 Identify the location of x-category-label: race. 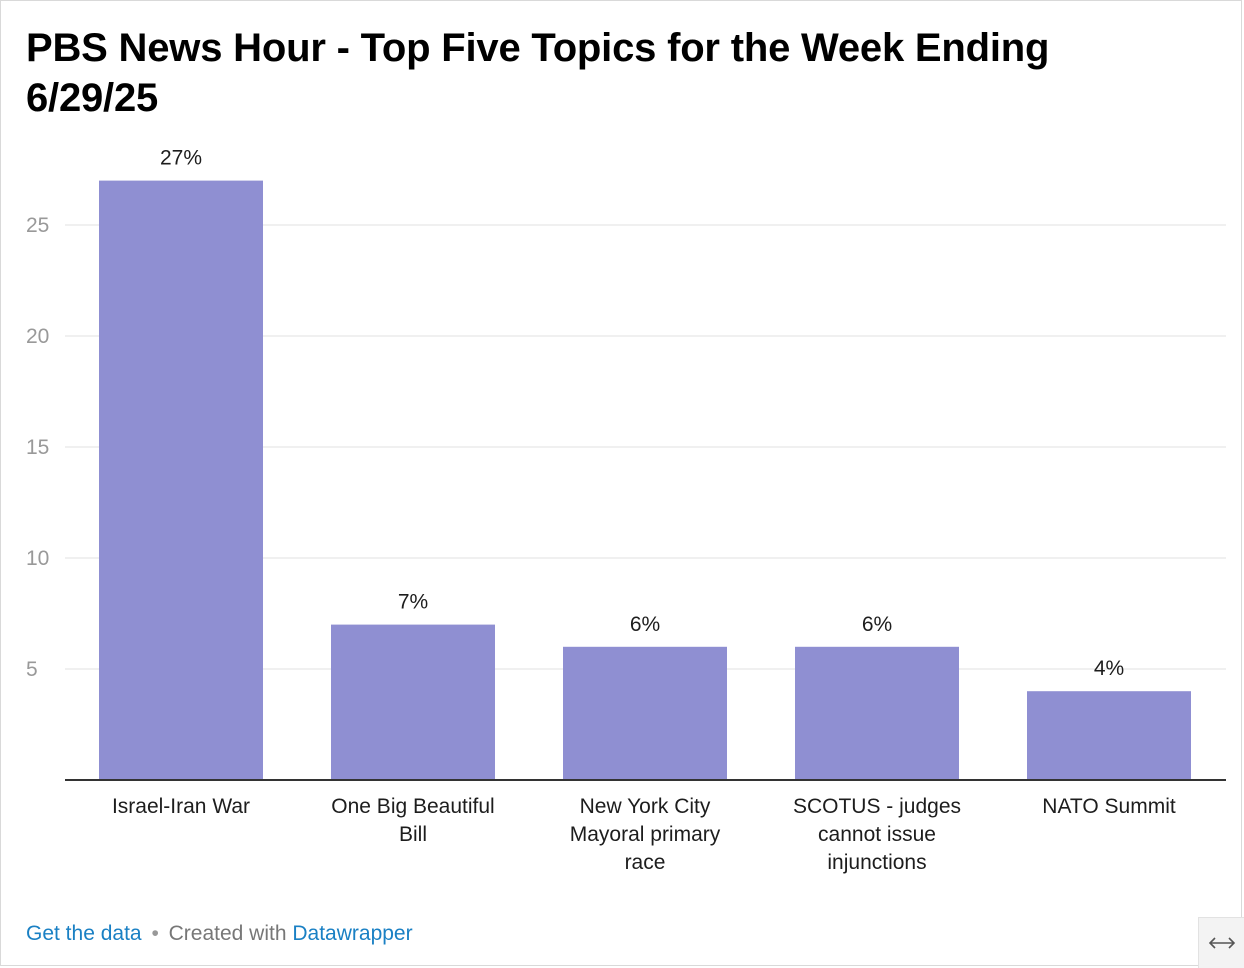
(645, 862).